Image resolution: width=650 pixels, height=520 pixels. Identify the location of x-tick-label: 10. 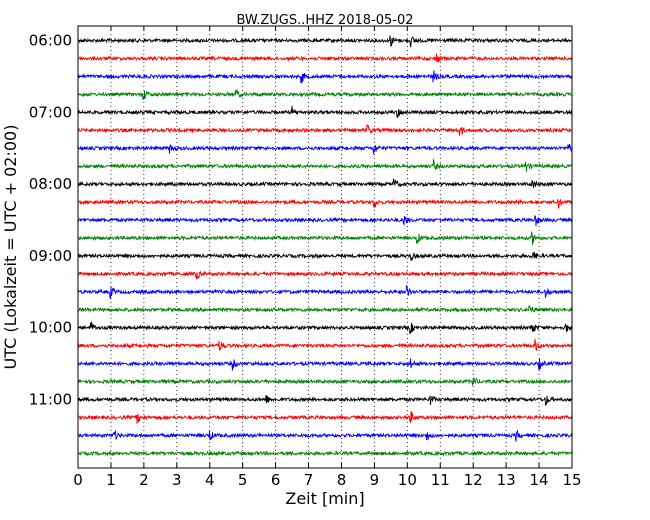
(407, 480).